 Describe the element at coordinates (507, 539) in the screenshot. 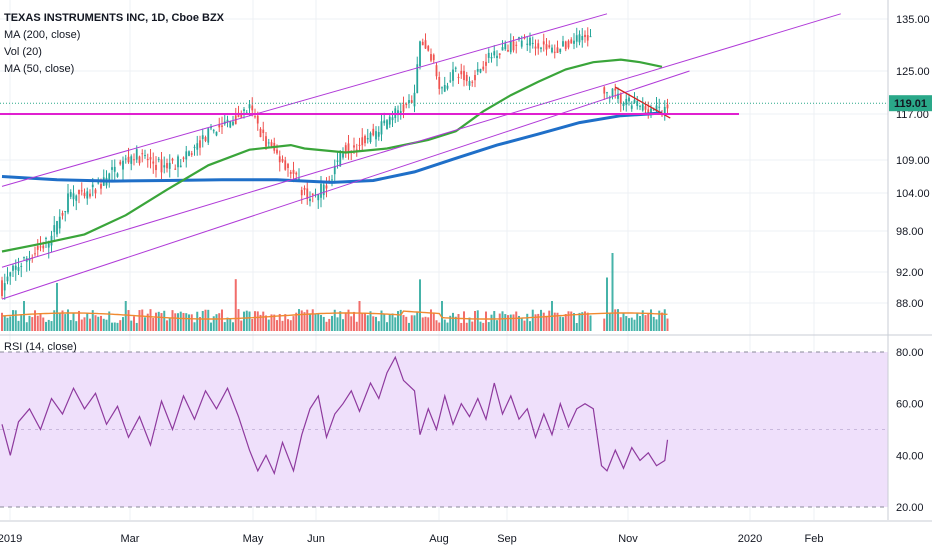

I see `time-tick-label: Sep` at that location.